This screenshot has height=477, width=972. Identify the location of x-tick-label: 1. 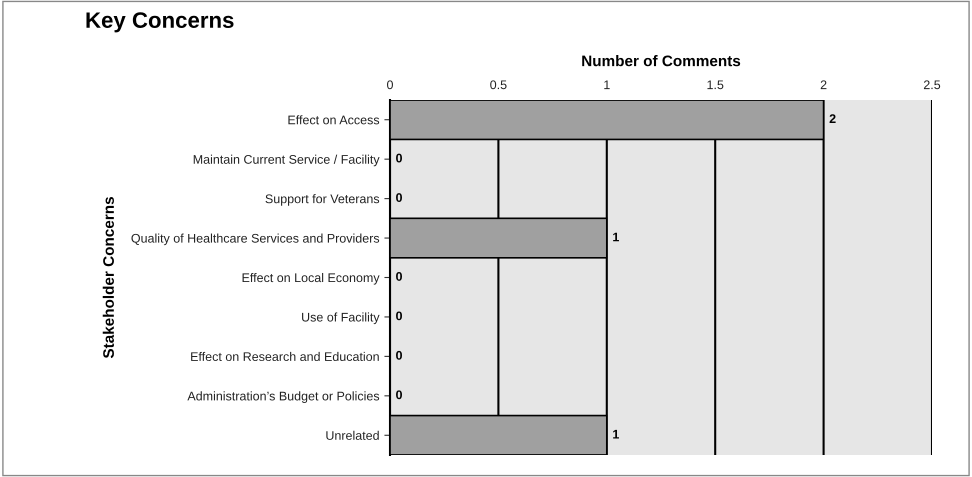
(607, 85).